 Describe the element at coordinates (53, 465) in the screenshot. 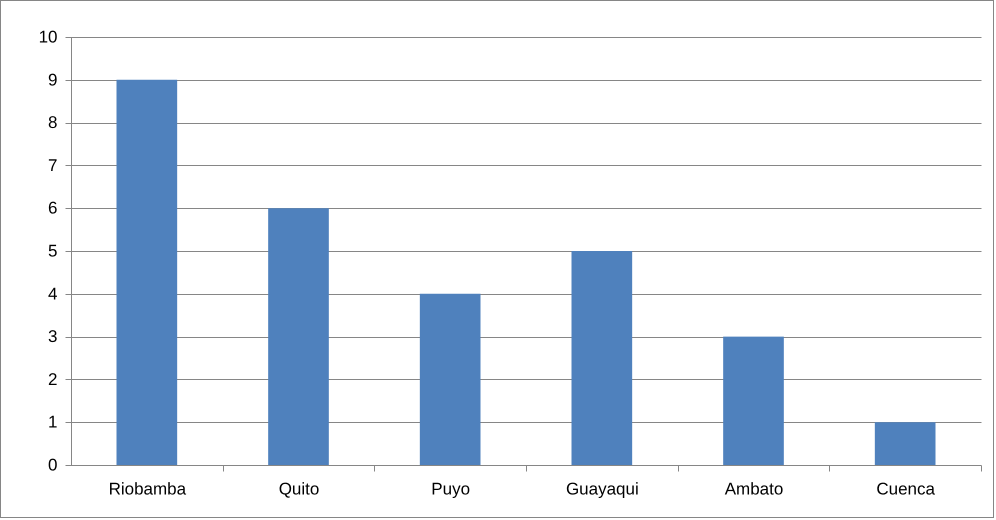

I see `y-tick-label: 0` at that location.